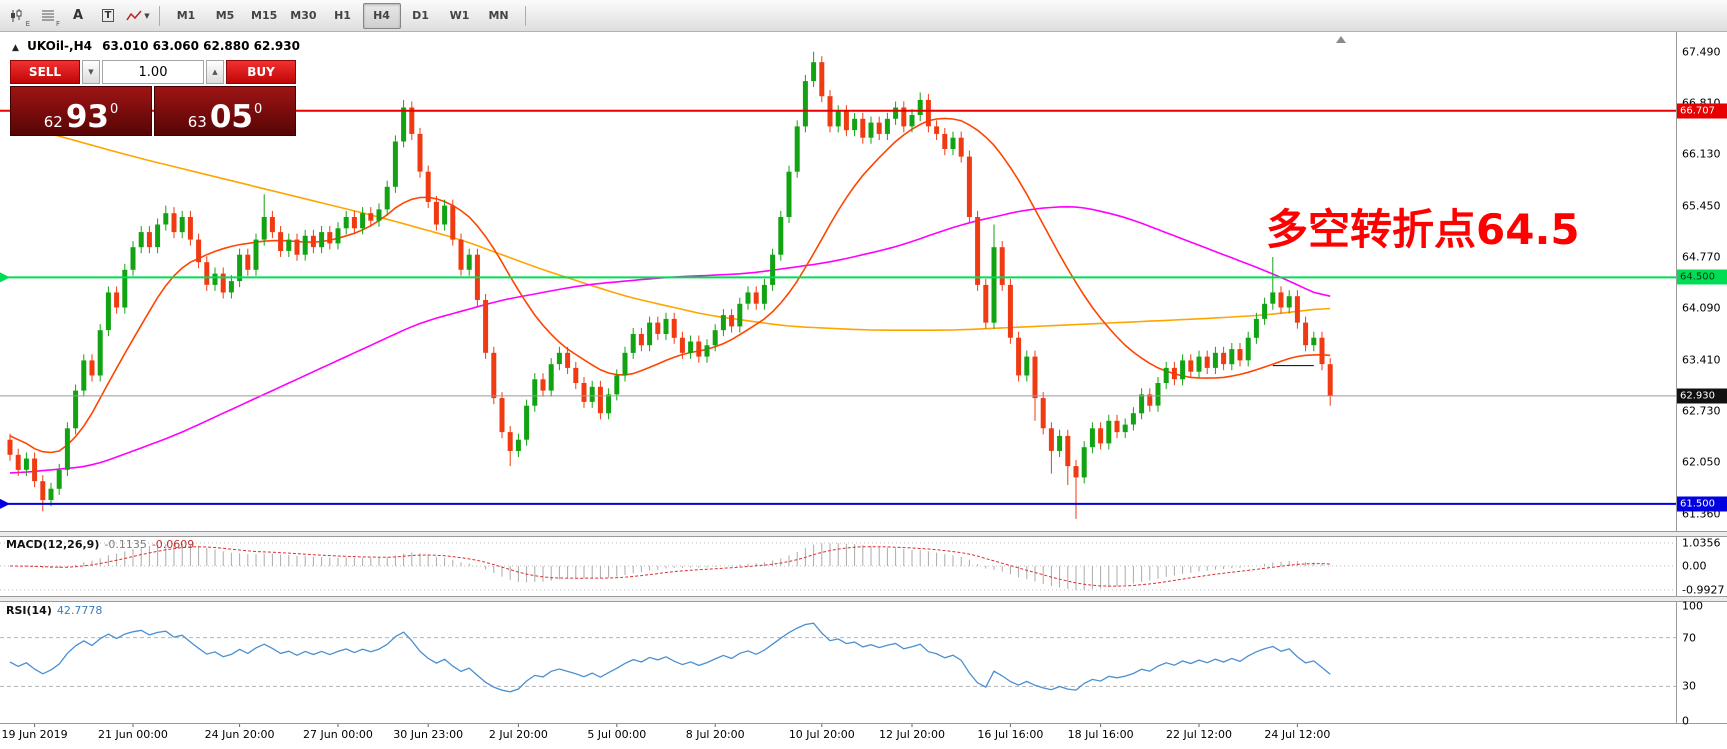 The height and width of the screenshot is (749, 1727). What do you see at coordinates (133, 734) in the screenshot?
I see `time-axis-label: 21 Jun 00:00` at bounding box center [133, 734].